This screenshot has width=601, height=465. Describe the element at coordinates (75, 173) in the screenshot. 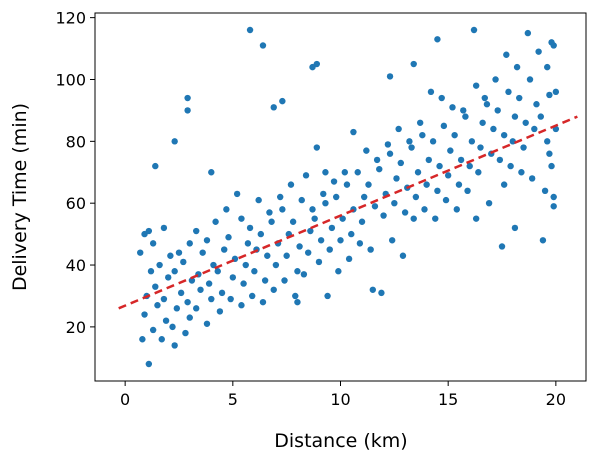

I see `y-axis-ticks: 20 40 60 80 100 120` at that location.